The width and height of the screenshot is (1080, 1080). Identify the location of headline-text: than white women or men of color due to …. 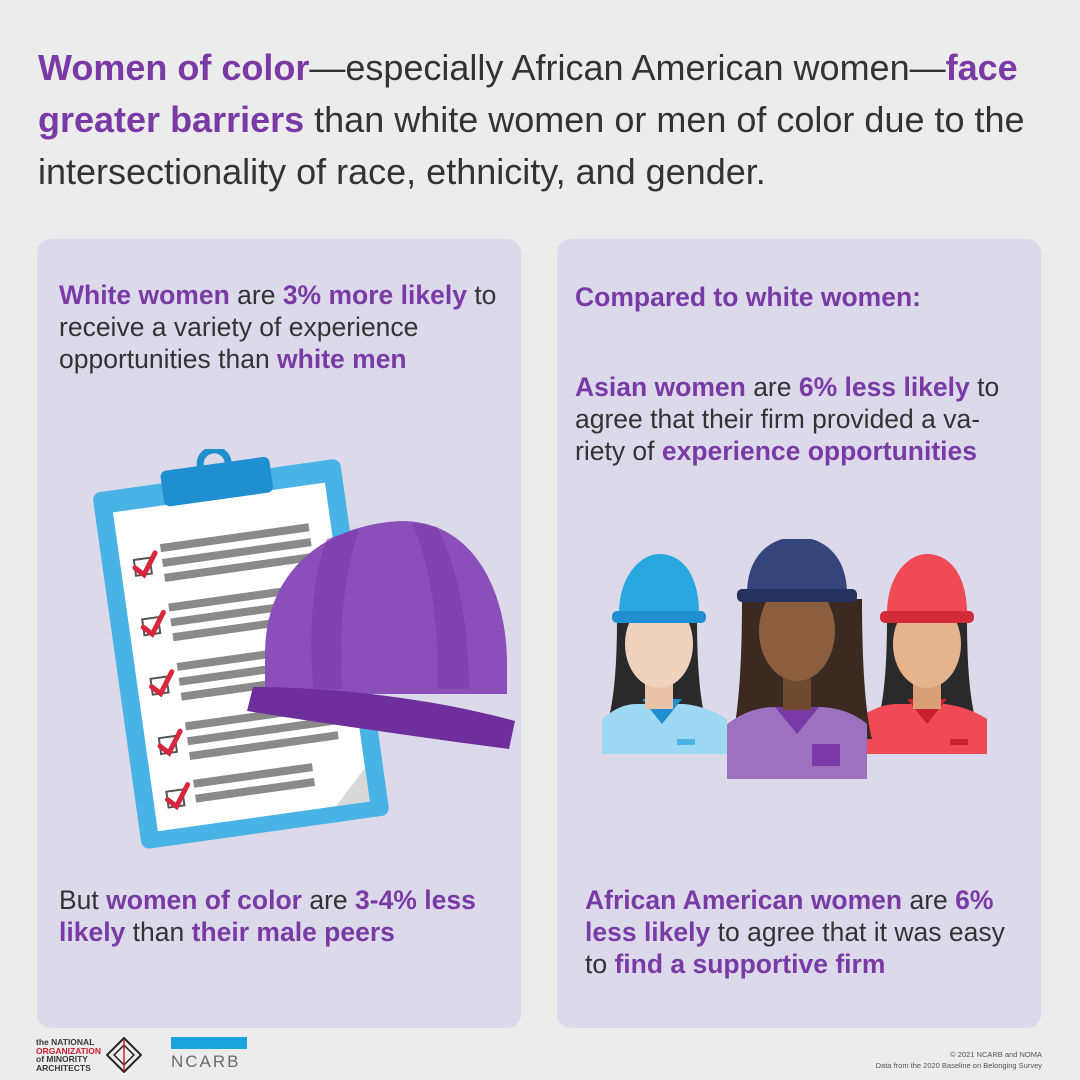
(531, 145).